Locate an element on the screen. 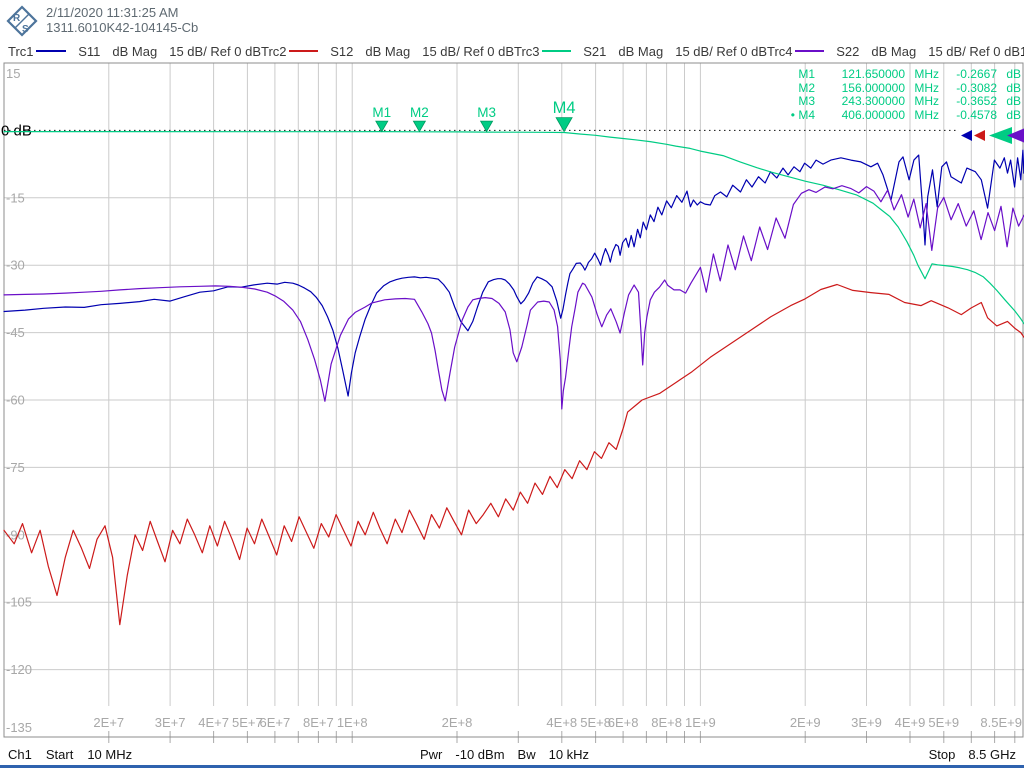 The height and width of the screenshot is (768, 1024). start-label: Start is located at coordinates (59, 754).